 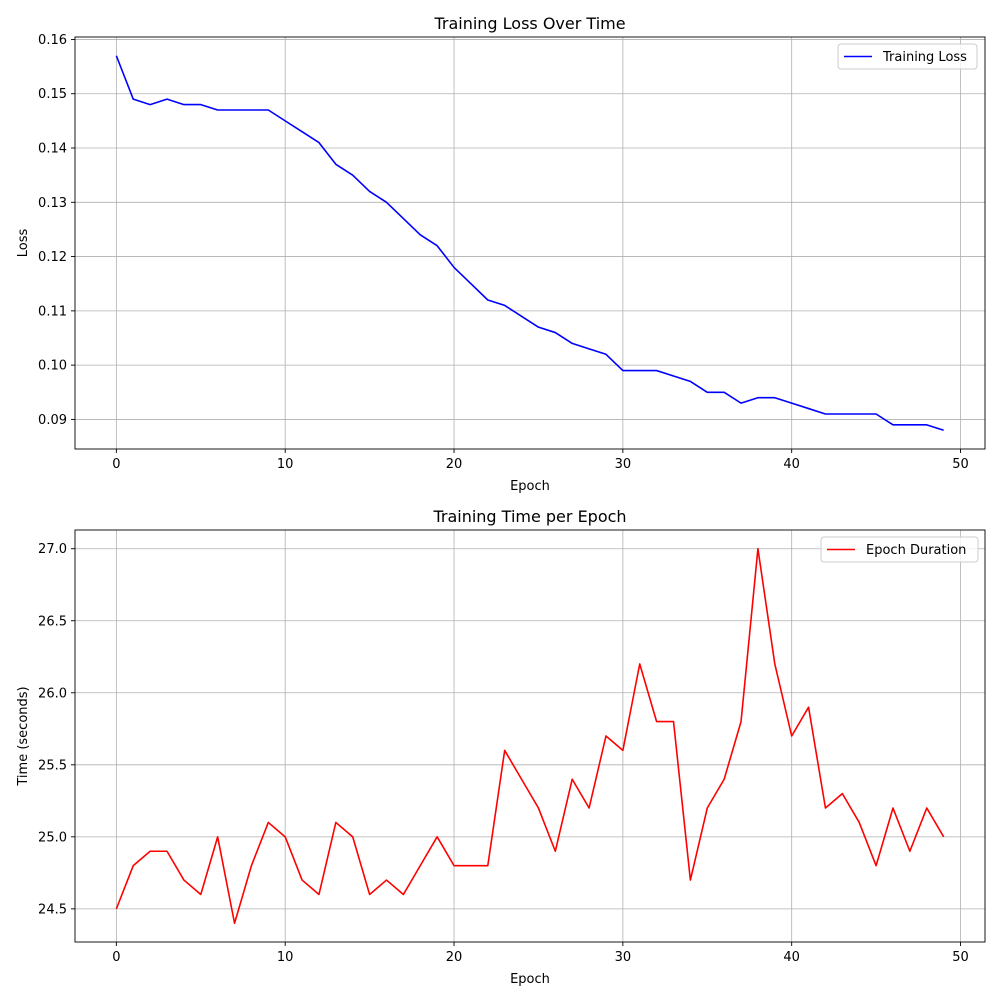 I want to click on chart-title: Training Loss Over Time, so click(x=529, y=23).